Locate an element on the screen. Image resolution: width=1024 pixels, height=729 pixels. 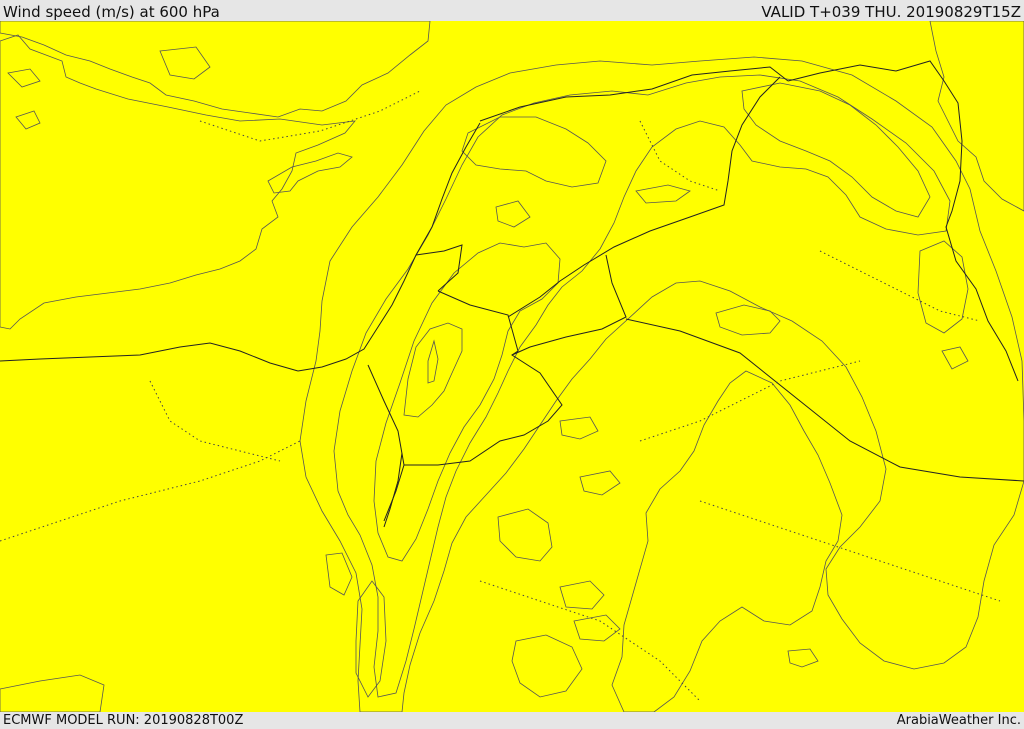
cyprus-island is located at coordinates (310, 173).